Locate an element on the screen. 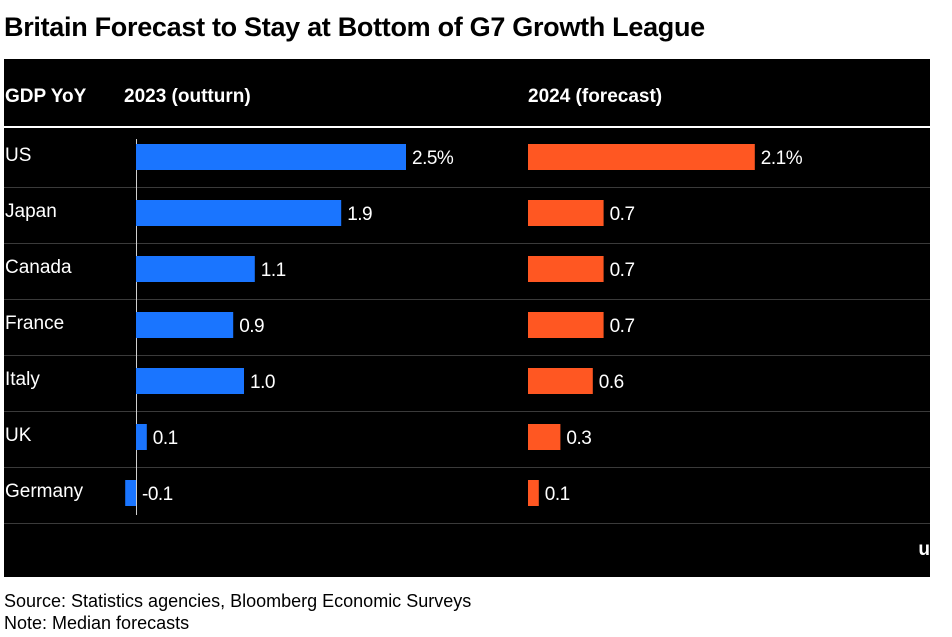 The image size is (952, 637). category-label: Germany is located at coordinates (44, 491).